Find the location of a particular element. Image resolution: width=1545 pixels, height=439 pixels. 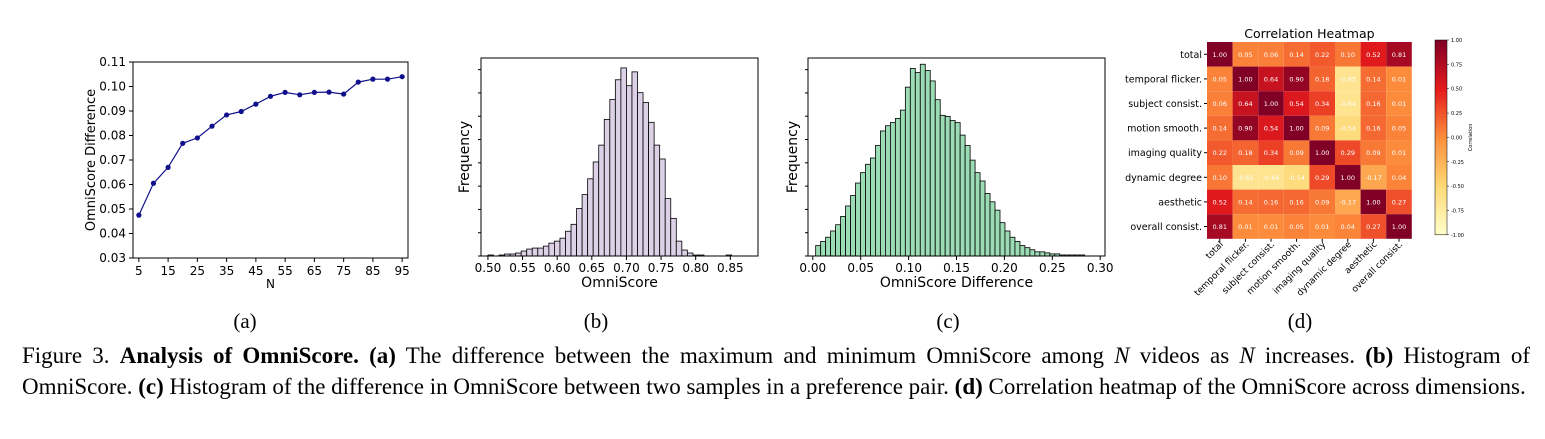

row-label: dynamic degree is located at coordinates (1163, 178).